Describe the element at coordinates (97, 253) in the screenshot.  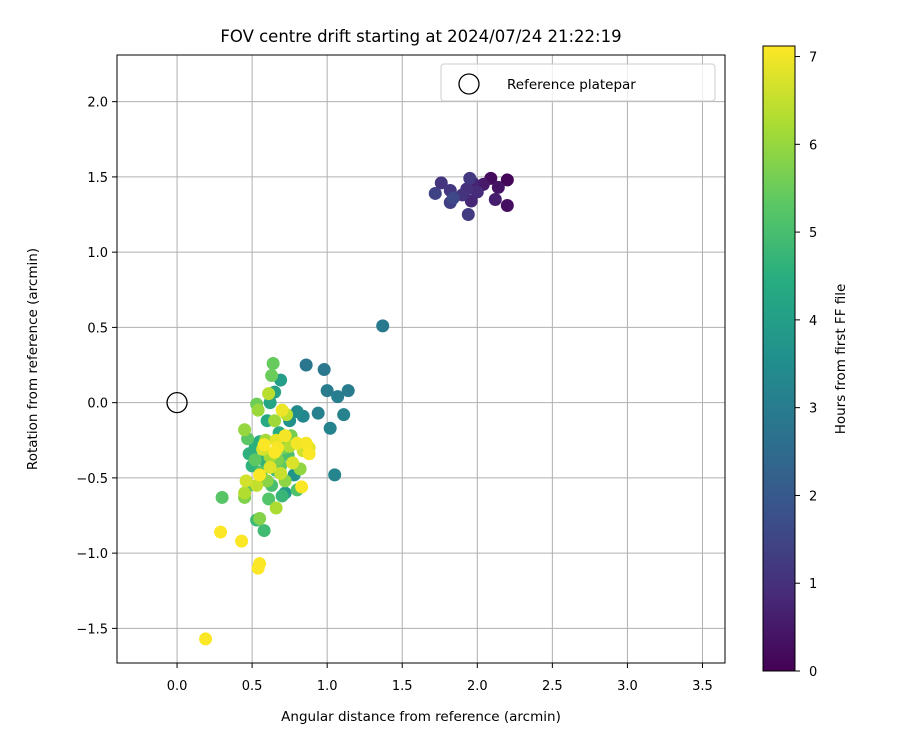
I see `y-tick-label: 1.0` at that location.